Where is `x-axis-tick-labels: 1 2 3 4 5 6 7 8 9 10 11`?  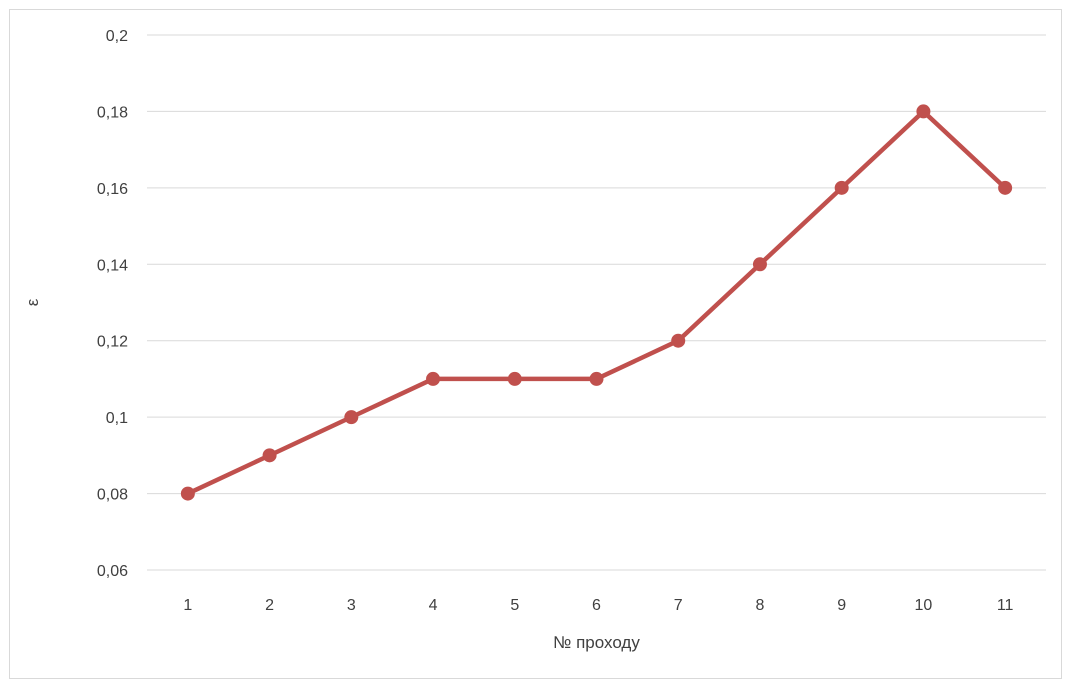
x-axis-tick-labels: 1 2 3 4 5 6 7 8 9 10 11 is located at coordinates (598, 605).